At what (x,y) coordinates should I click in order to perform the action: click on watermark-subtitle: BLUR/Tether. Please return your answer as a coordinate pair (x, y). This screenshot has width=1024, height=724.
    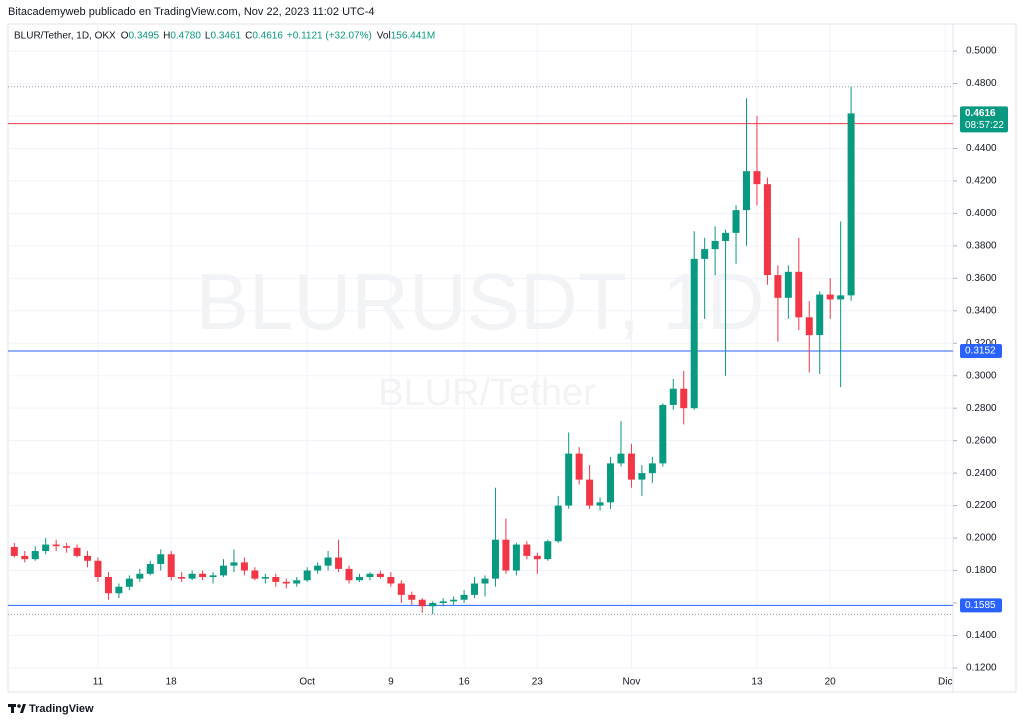
    Looking at the image, I should click on (487, 393).